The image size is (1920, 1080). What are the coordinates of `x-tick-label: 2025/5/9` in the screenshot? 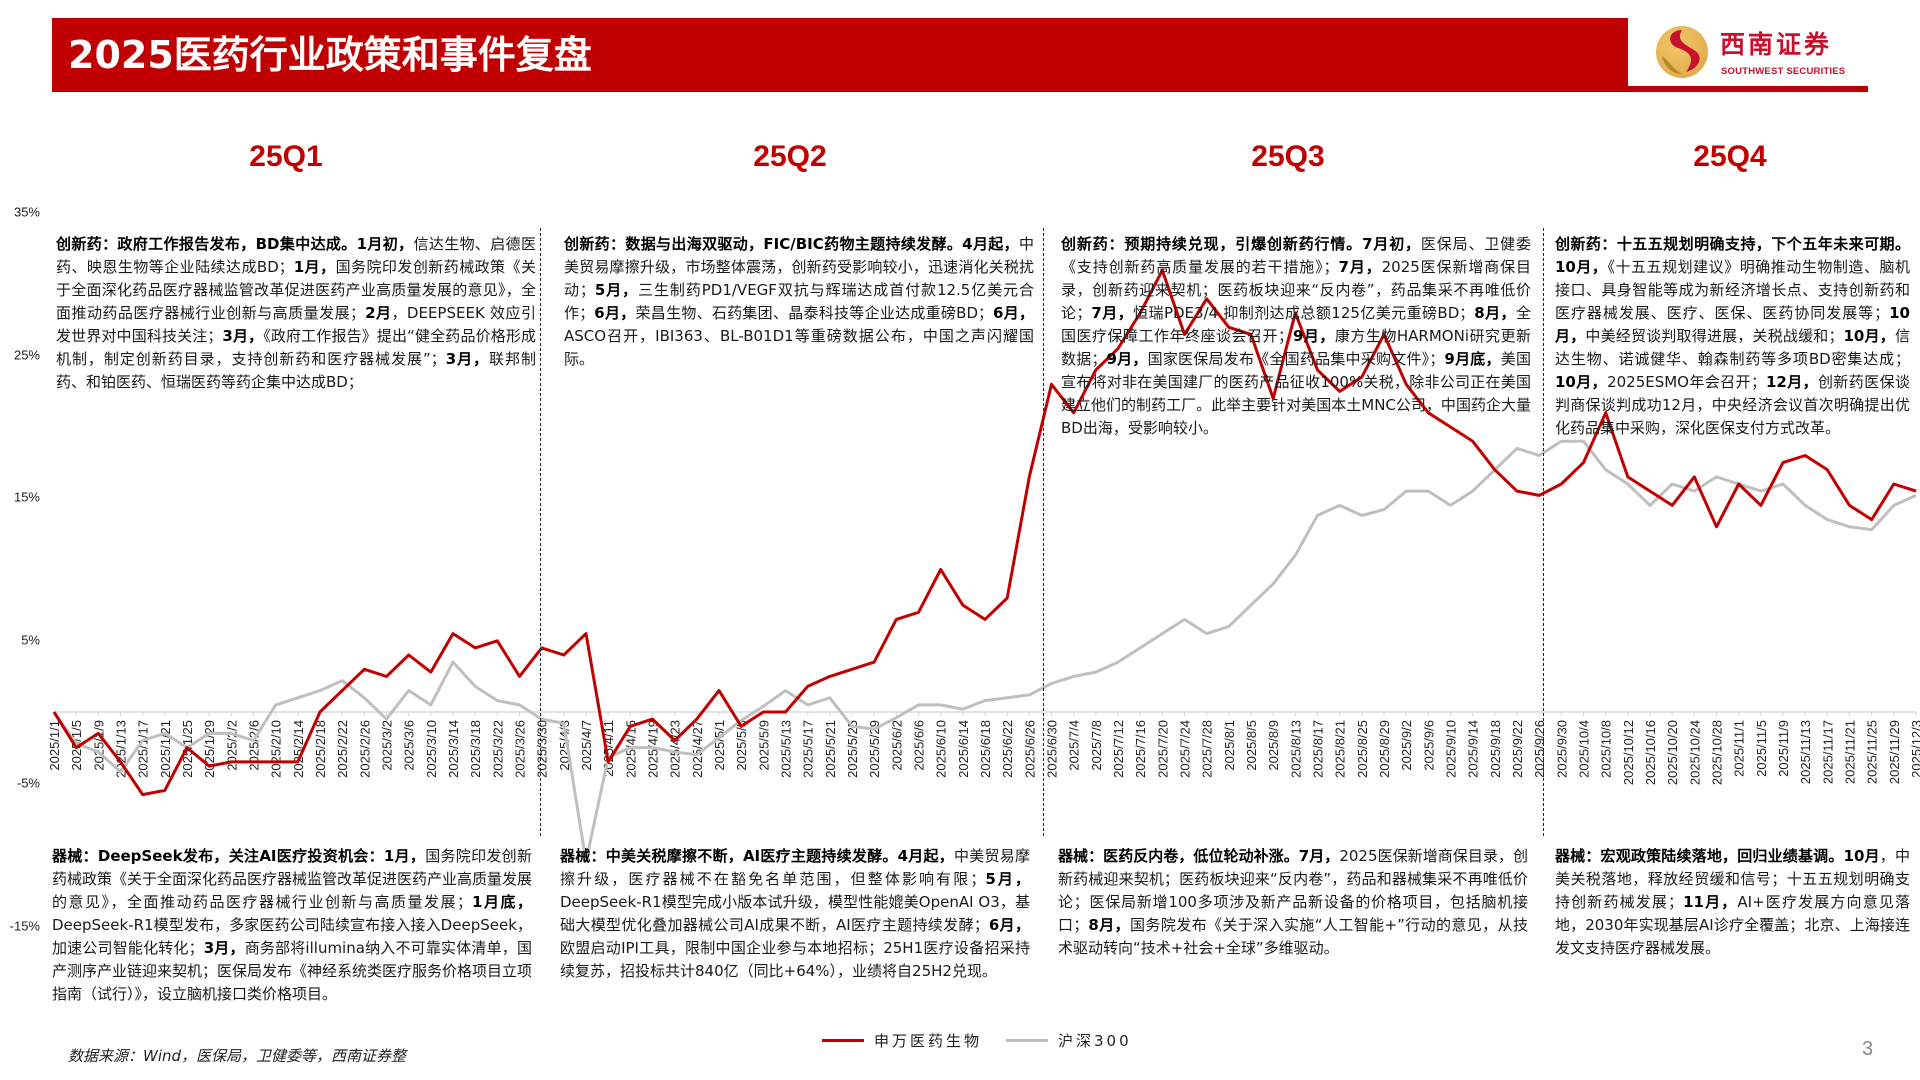 It's located at (763, 745).